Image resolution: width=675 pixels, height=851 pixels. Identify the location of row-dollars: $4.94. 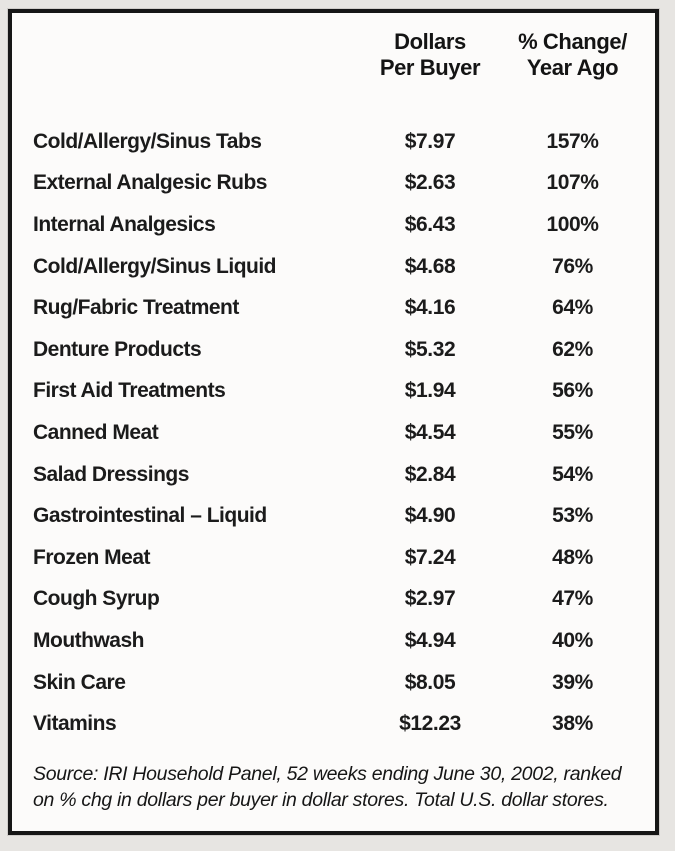
(430, 640).